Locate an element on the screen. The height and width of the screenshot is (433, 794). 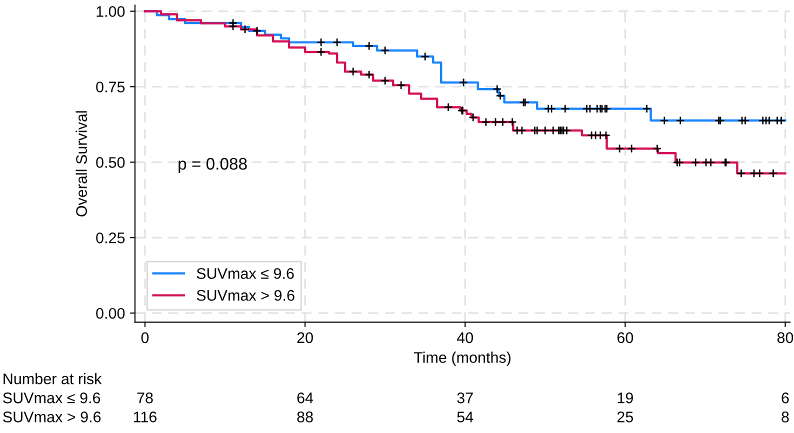
text: 116 is located at coordinates (145, 417).